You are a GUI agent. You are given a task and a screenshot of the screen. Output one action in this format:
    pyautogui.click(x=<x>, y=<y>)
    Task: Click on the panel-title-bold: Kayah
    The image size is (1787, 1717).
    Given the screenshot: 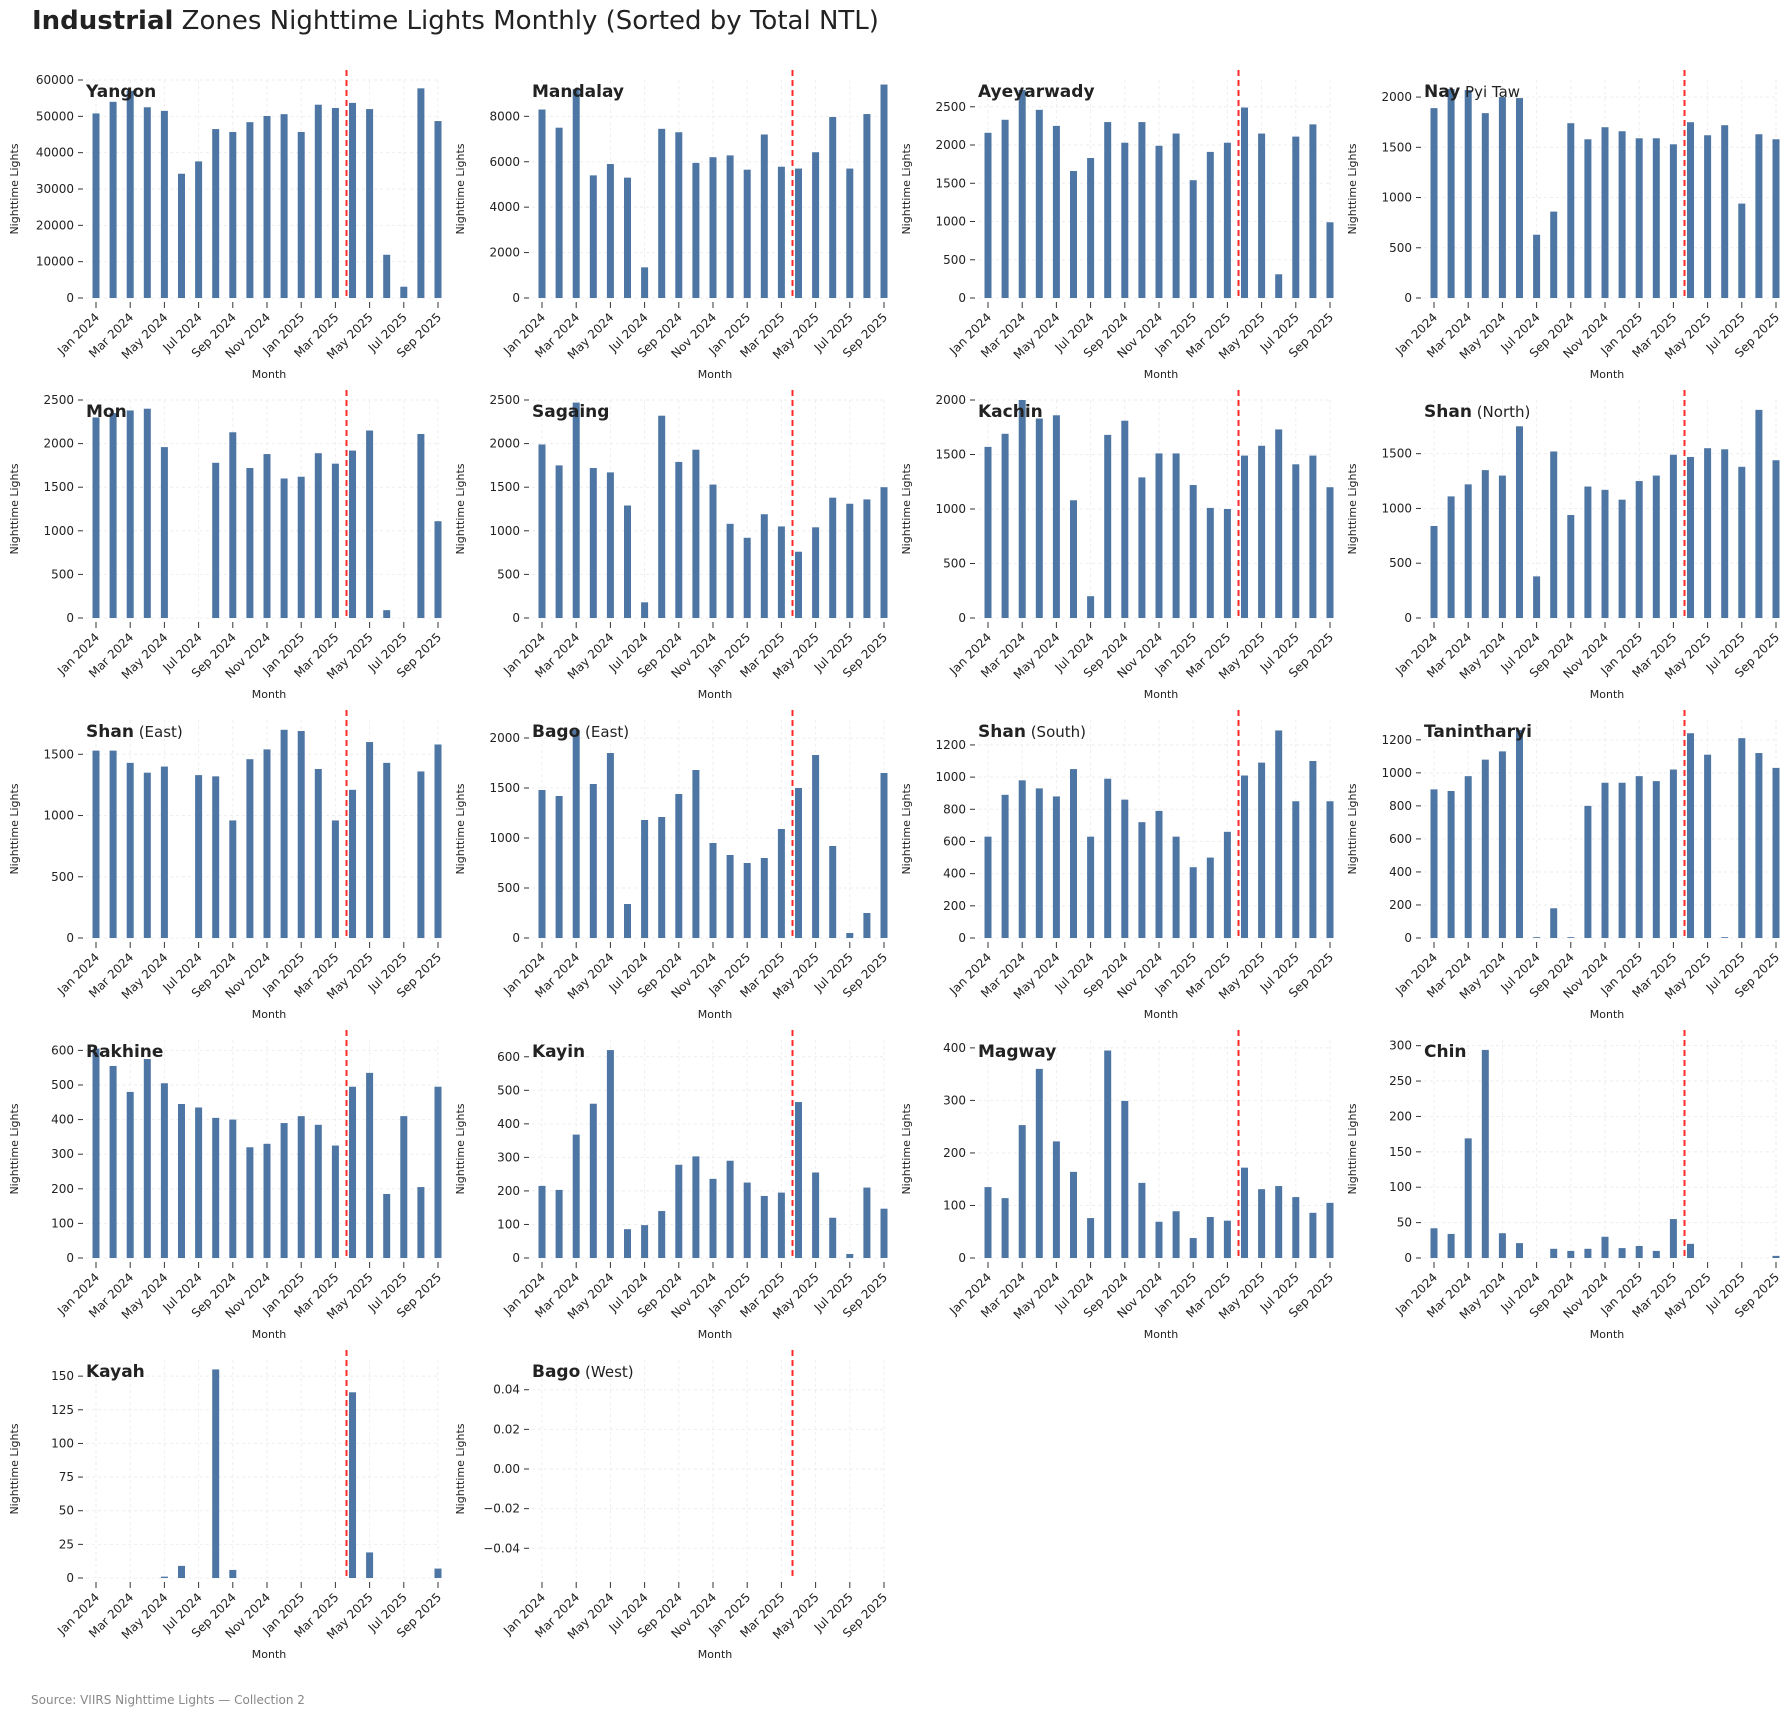 What is the action you would take?
    pyautogui.click(x=115, y=1372)
    